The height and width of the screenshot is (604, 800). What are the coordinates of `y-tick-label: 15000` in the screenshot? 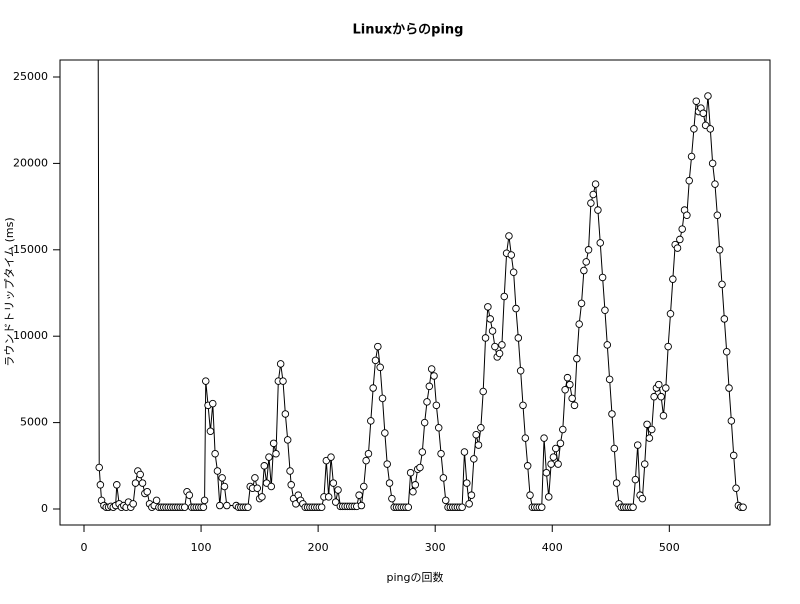 It's located at (30, 249).